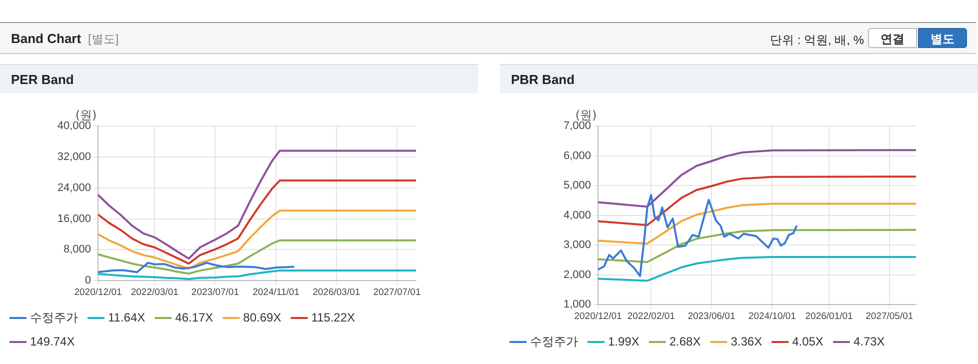 The image size is (978, 364). Describe the element at coordinates (869, 341) in the screenshot. I see `legend-label: 4.73X` at that location.